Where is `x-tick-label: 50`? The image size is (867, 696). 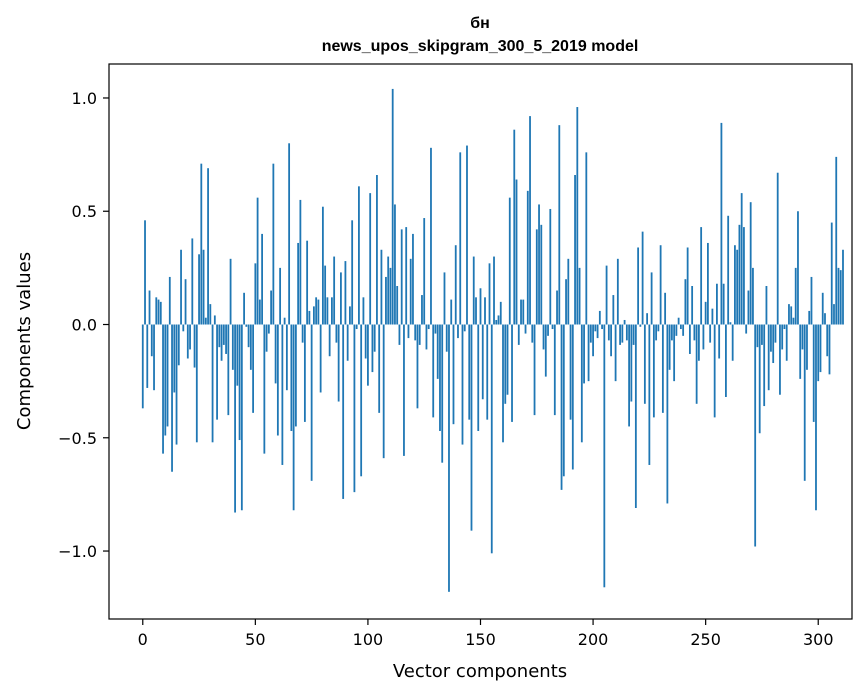 x-tick-label: 50 is located at coordinates (255, 639).